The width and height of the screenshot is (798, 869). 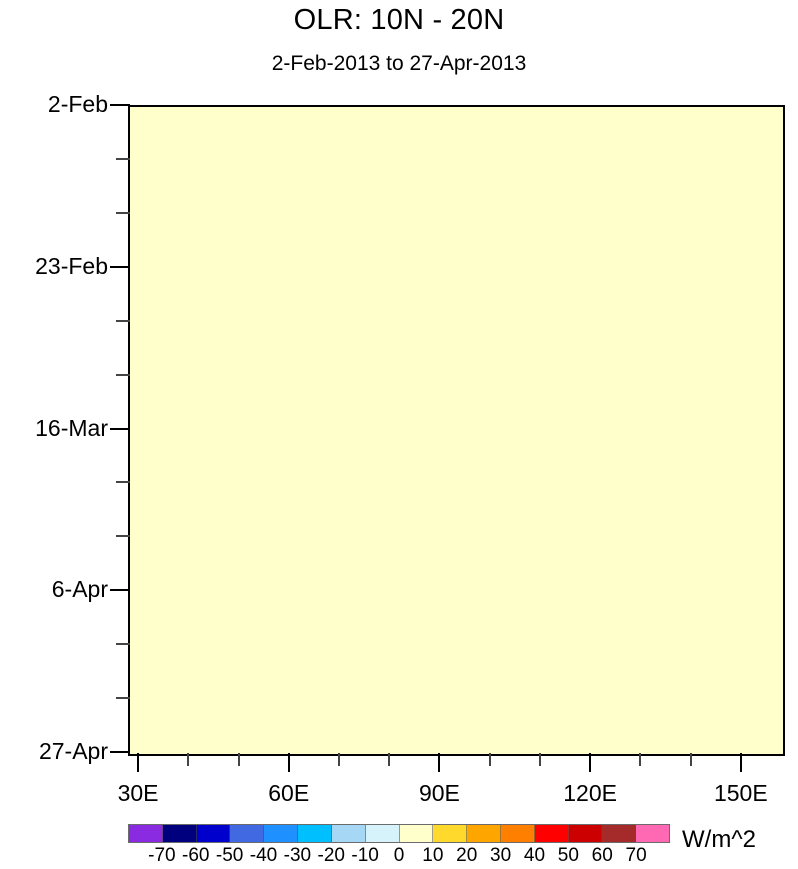 I want to click on colorbar-tick-30: 30, so click(x=501, y=855).